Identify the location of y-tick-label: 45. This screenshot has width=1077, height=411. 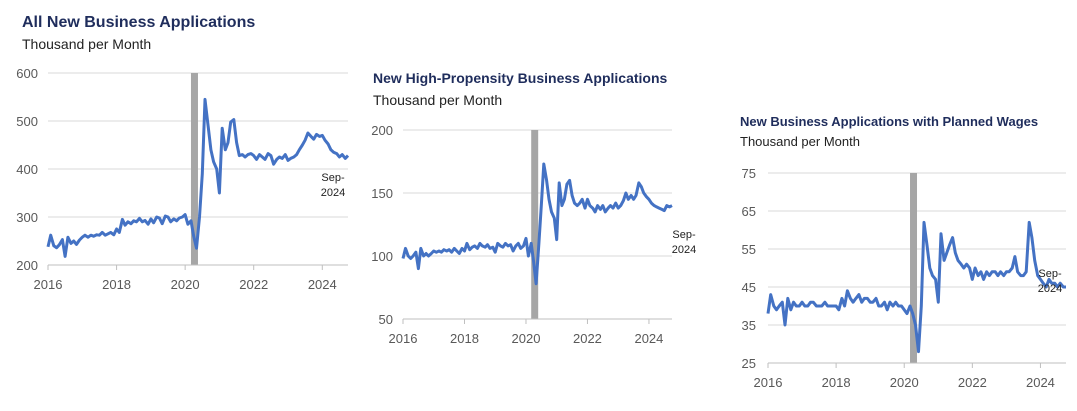
(749, 287).